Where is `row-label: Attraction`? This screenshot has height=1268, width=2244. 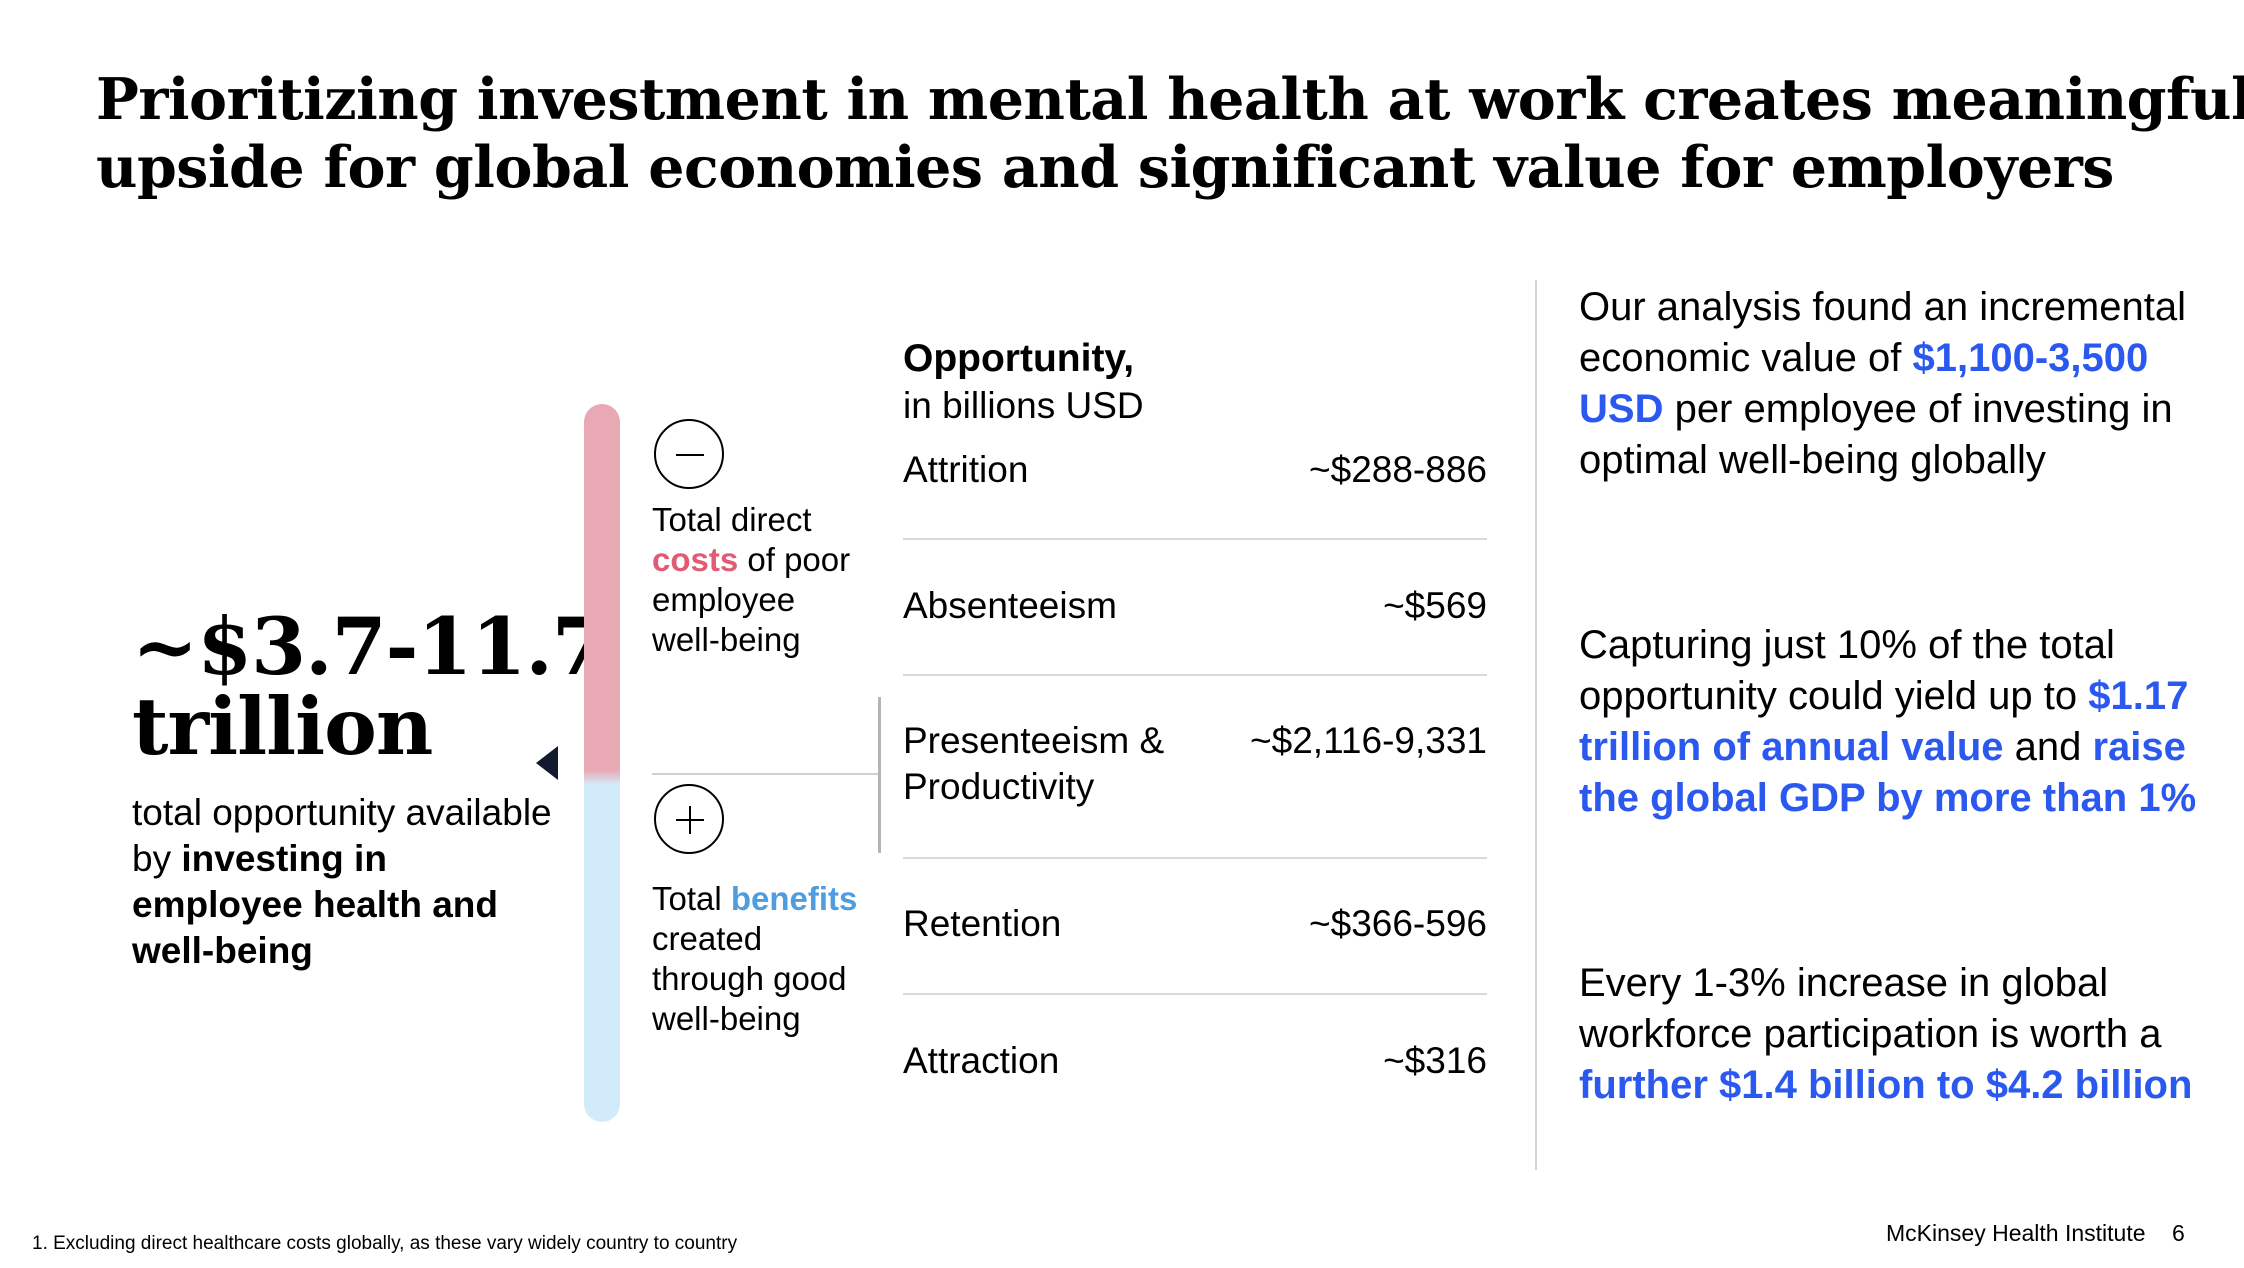 row-label: Attraction is located at coordinates (981, 1060).